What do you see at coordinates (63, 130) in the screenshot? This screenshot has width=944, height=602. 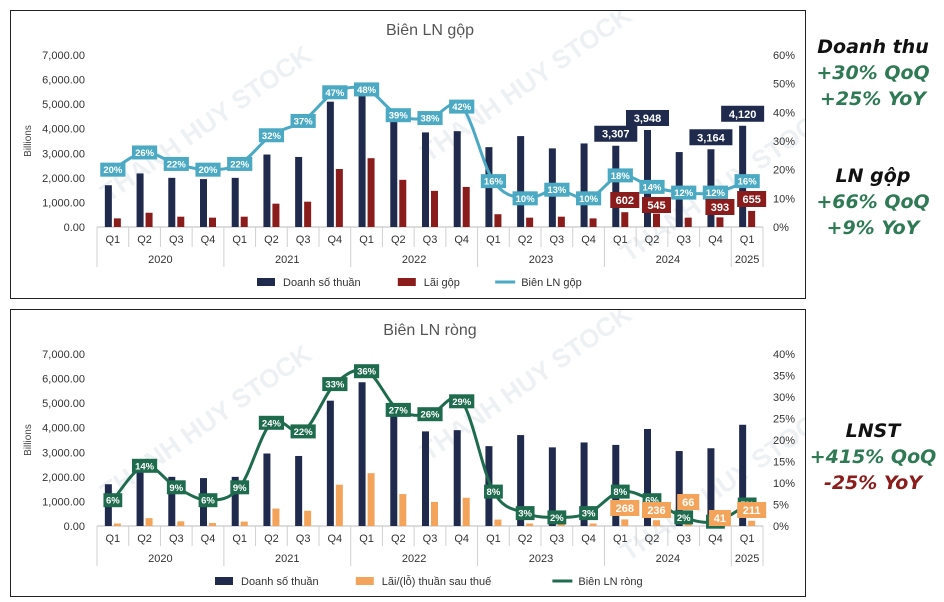 I see `y-tick-label: 4,000.00` at bounding box center [63, 130].